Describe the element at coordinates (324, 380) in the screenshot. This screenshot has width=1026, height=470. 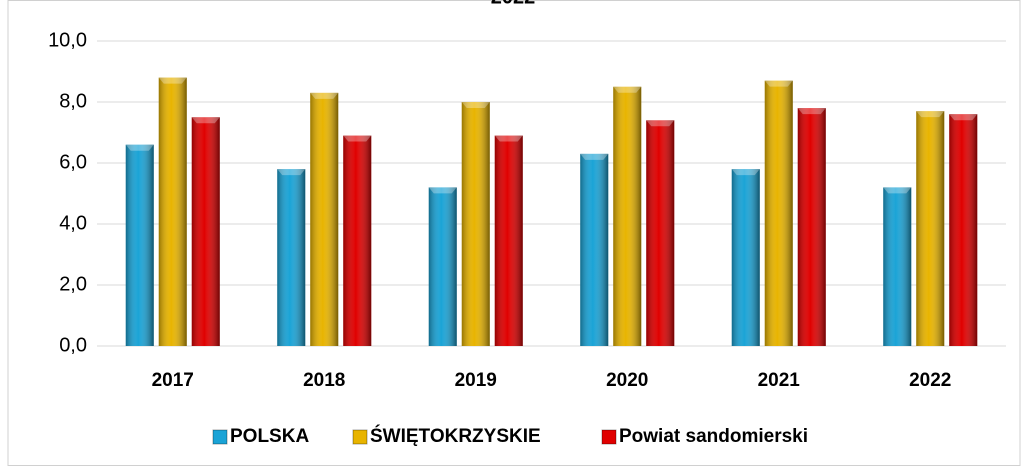
I see `x-tick-label: 2018` at that location.